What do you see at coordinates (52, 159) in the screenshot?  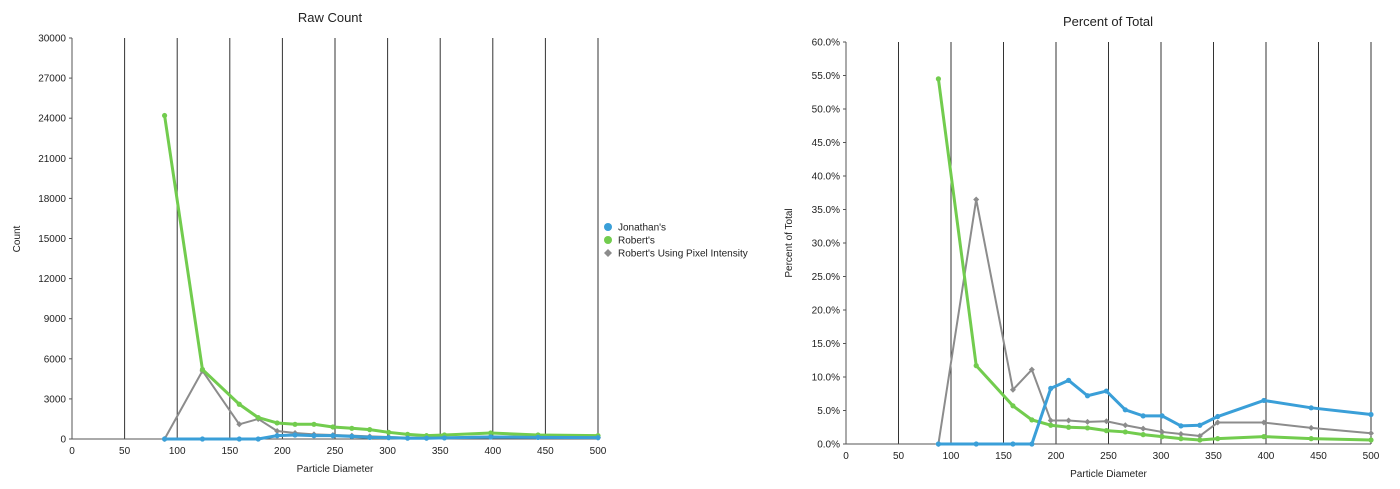 I see `y-tick-label: 21000` at bounding box center [52, 159].